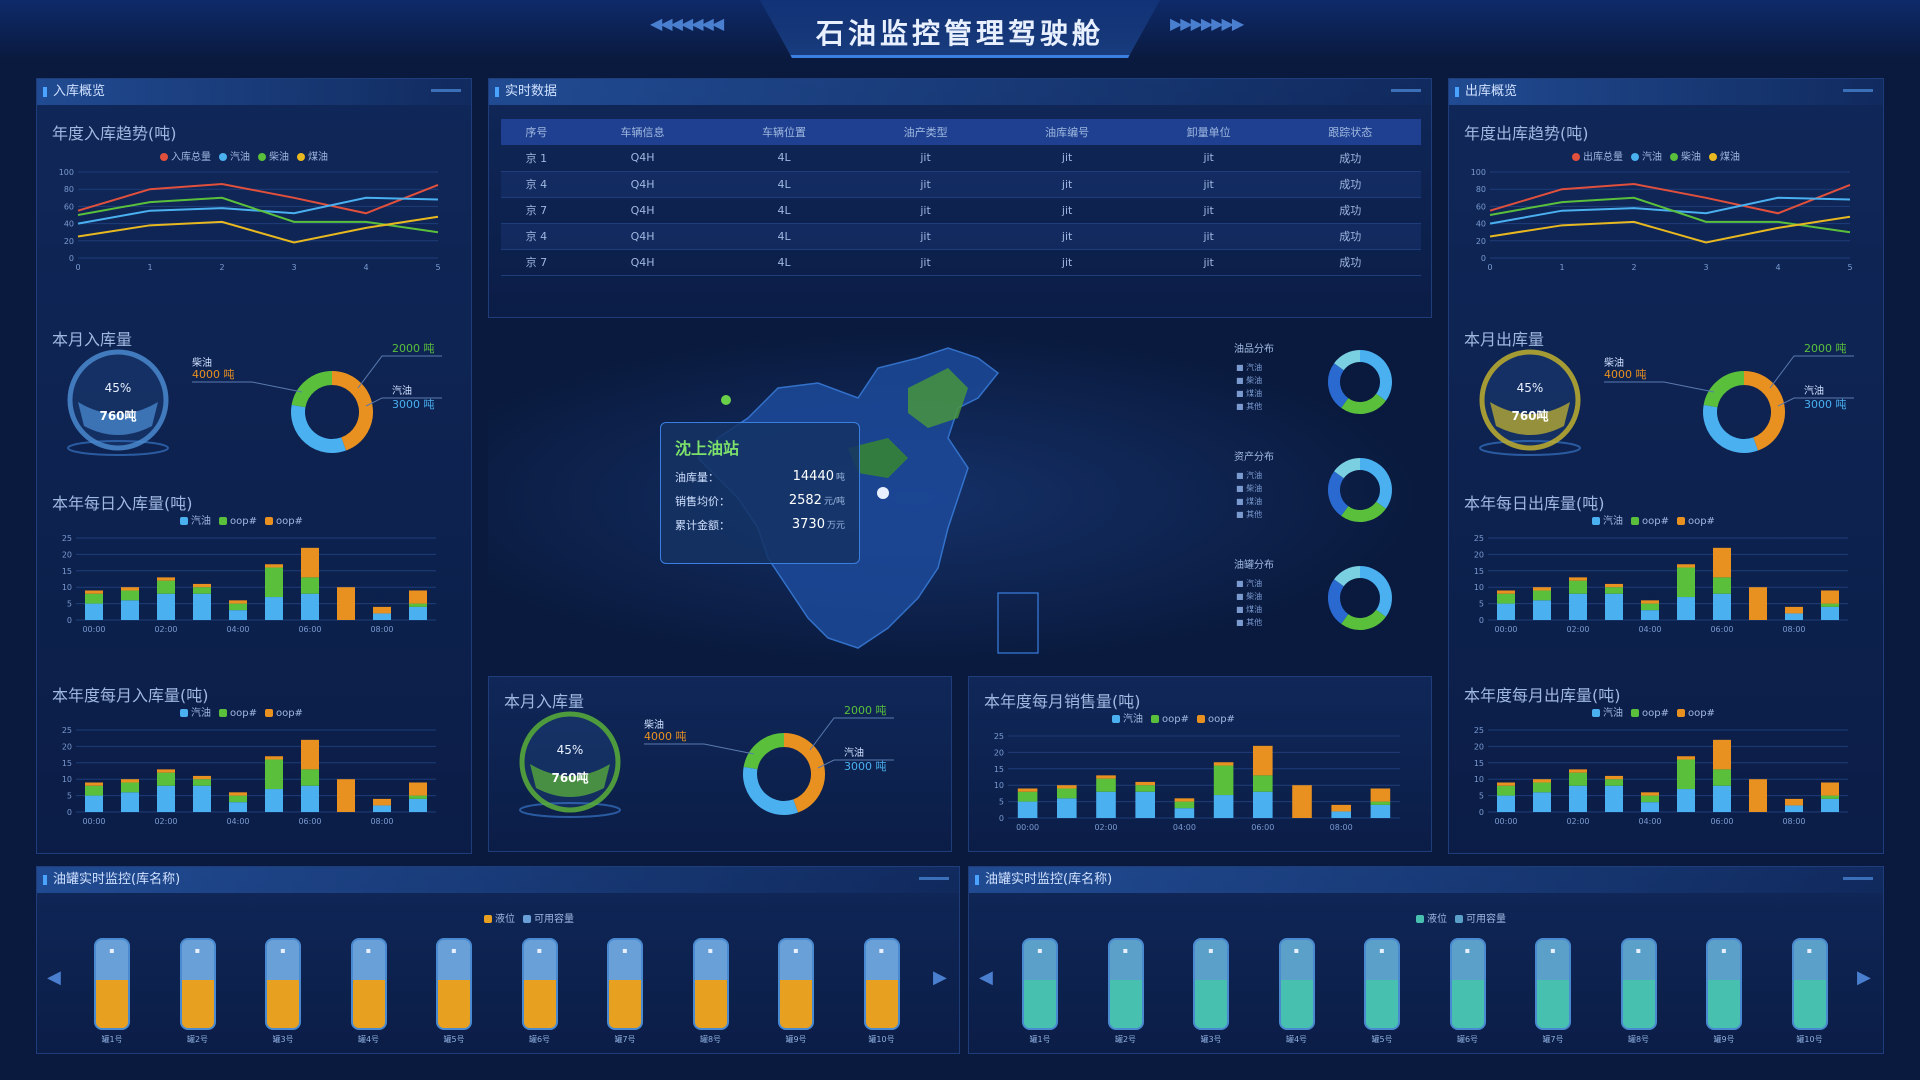  I want to click on x-tick-label: 00:00, so click(93, 629).